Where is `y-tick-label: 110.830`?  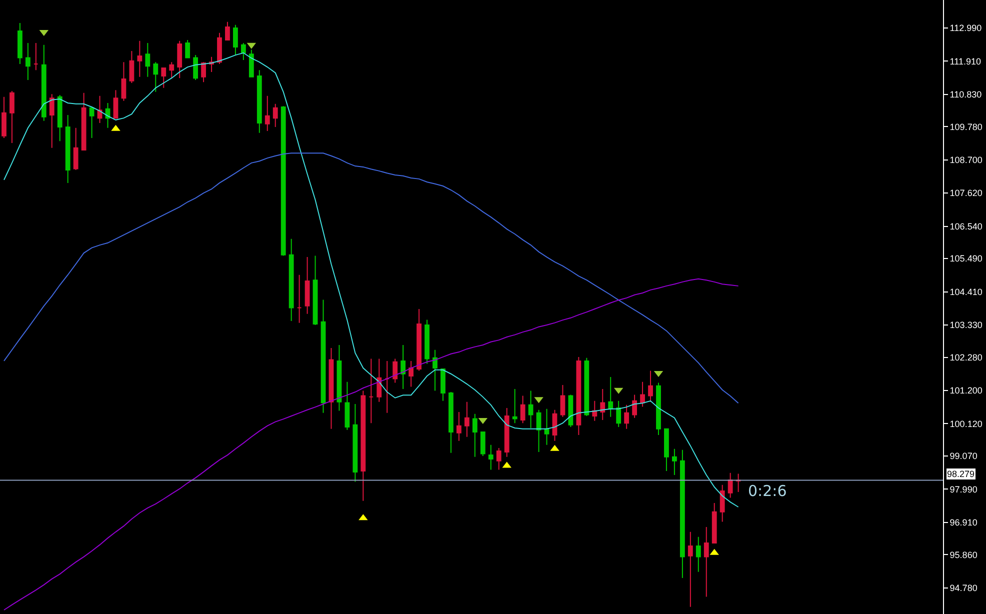
y-tick-label: 110.830 is located at coordinates (966, 95).